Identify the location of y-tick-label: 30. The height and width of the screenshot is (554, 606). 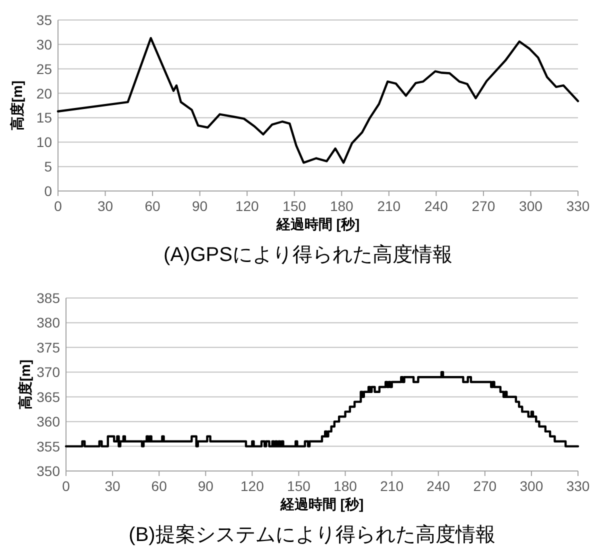
(44, 44).